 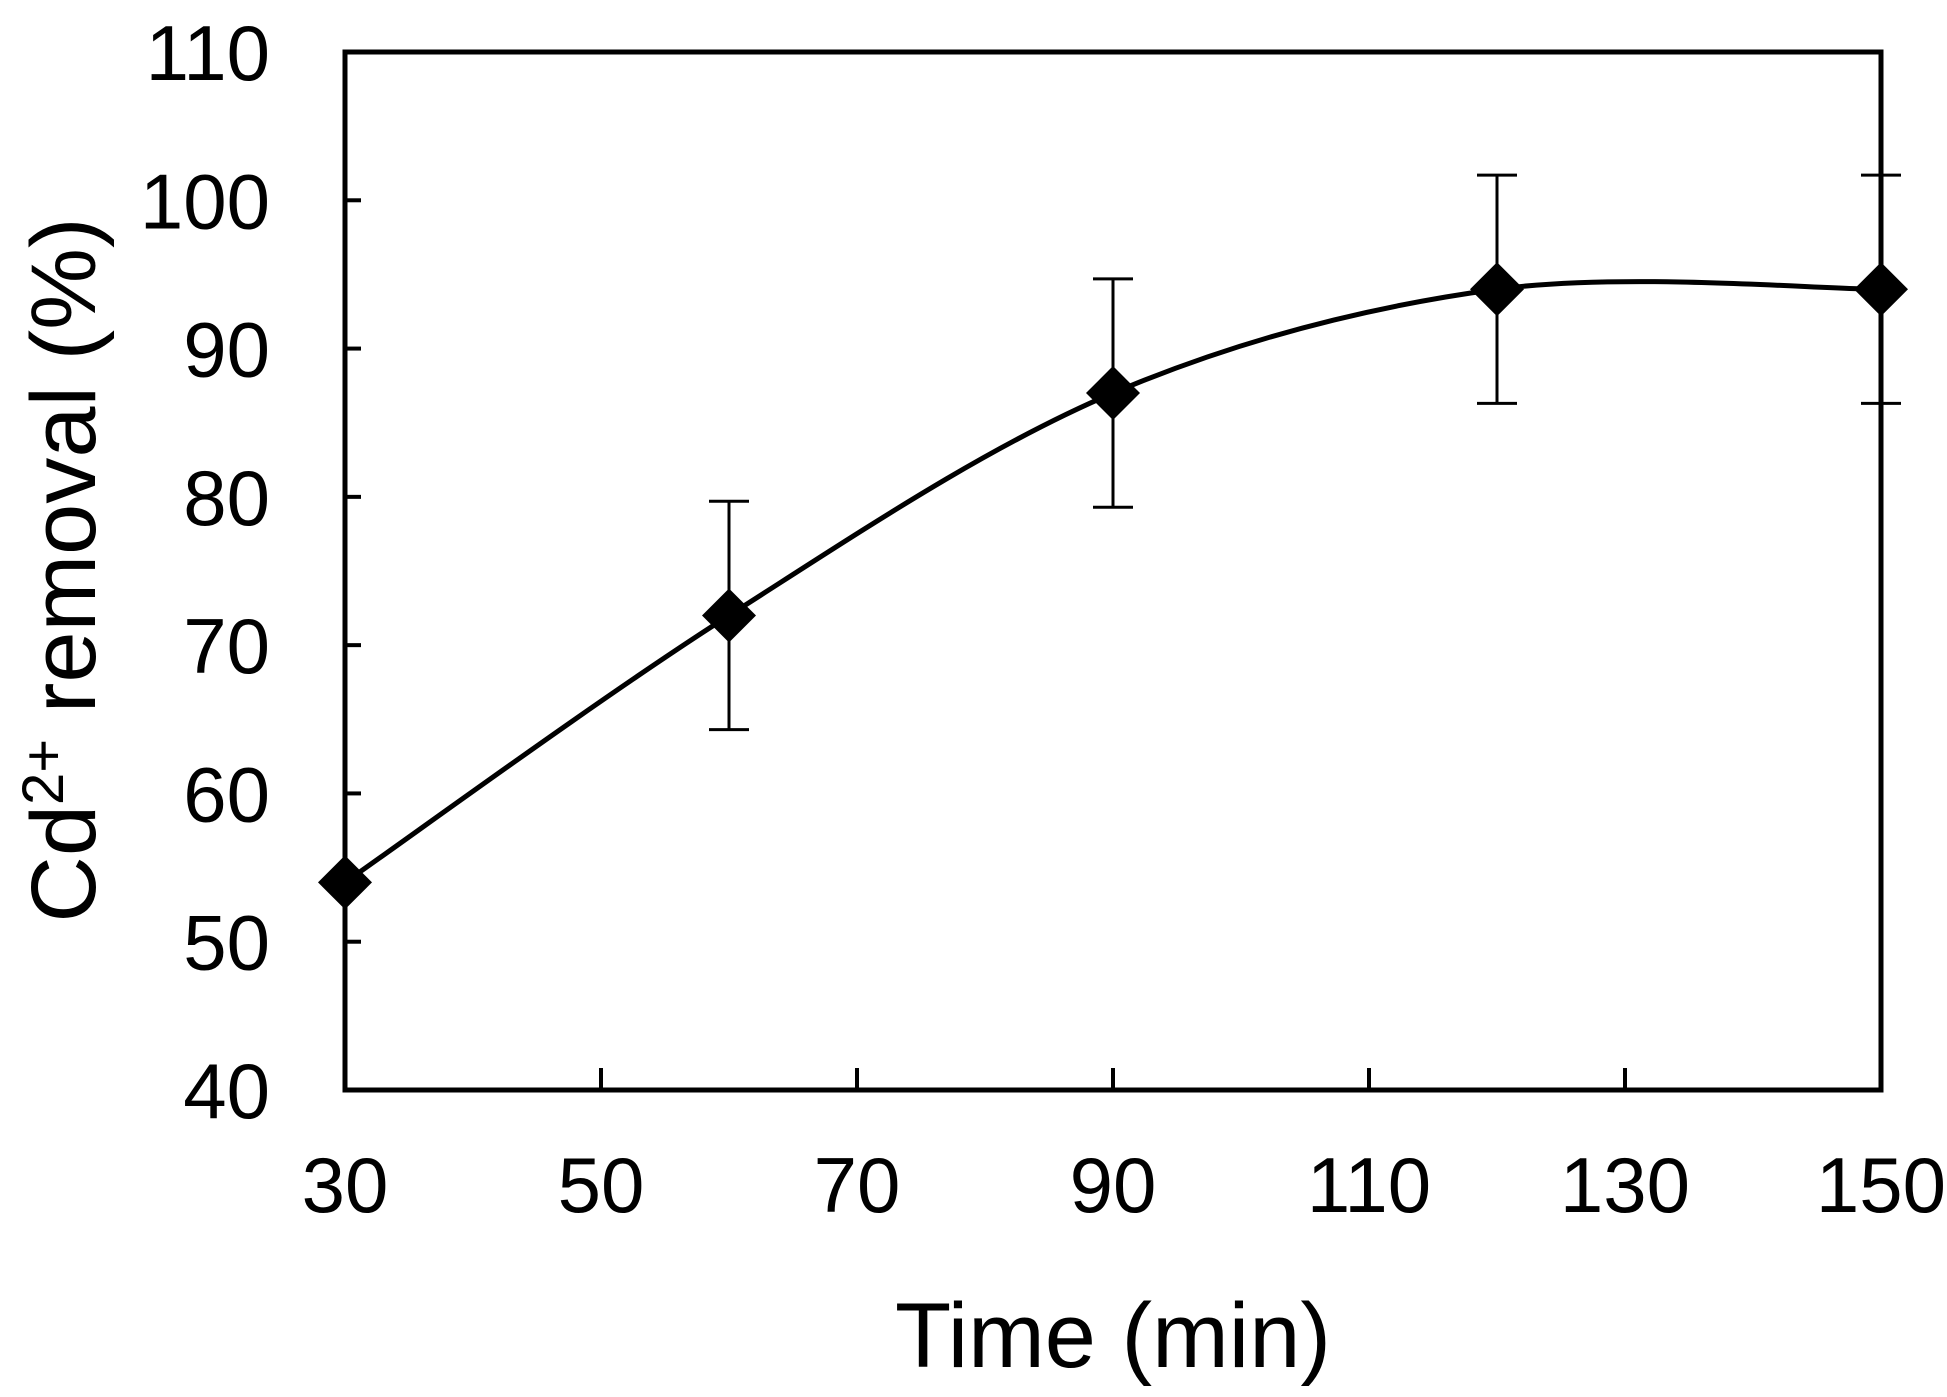 I want to click on x-tick-label: 90, so click(x=1113, y=1185).